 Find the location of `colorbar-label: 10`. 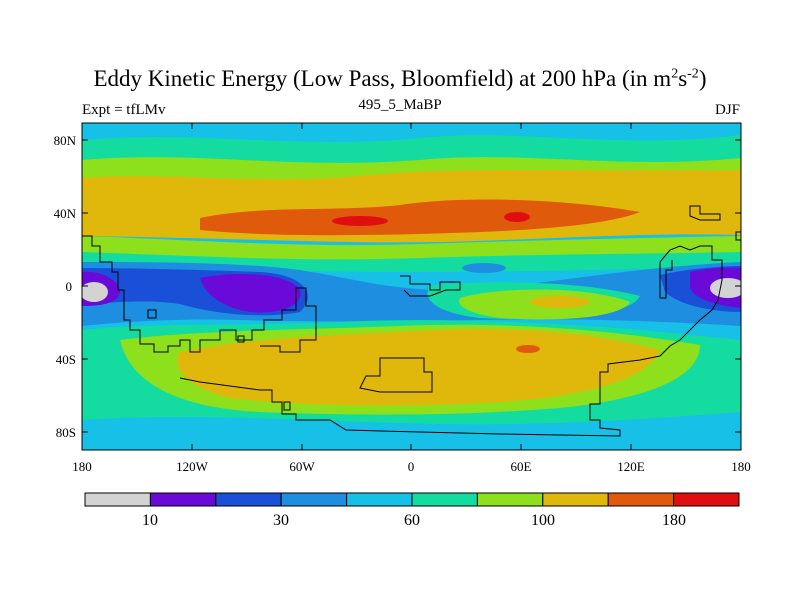

colorbar-label: 10 is located at coordinates (150, 520).